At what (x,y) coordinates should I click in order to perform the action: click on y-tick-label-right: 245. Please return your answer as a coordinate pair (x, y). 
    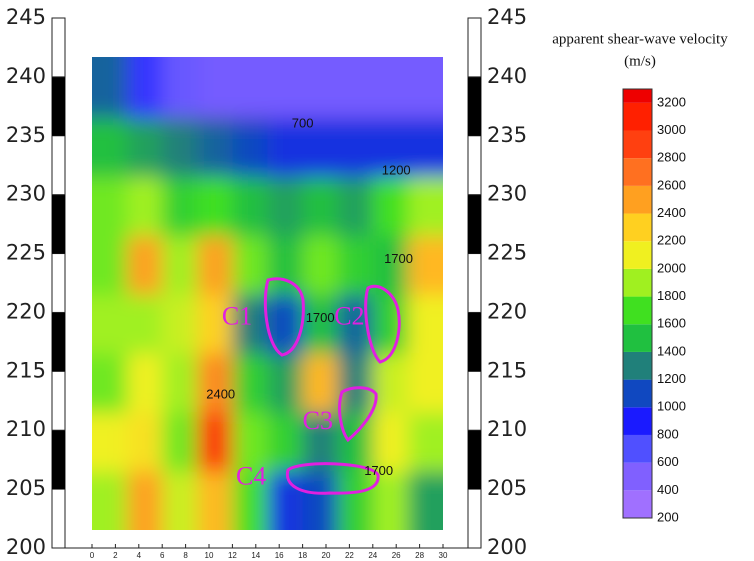
    Looking at the image, I should click on (507, 17).